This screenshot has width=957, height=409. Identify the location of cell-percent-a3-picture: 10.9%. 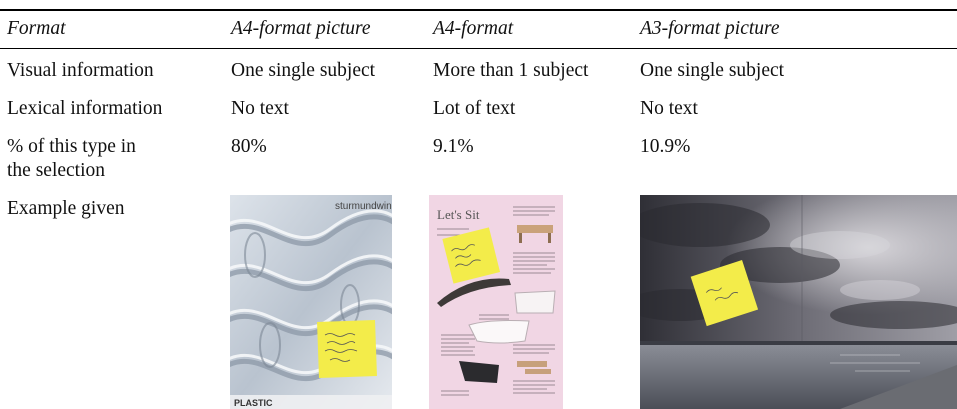
(665, 146).